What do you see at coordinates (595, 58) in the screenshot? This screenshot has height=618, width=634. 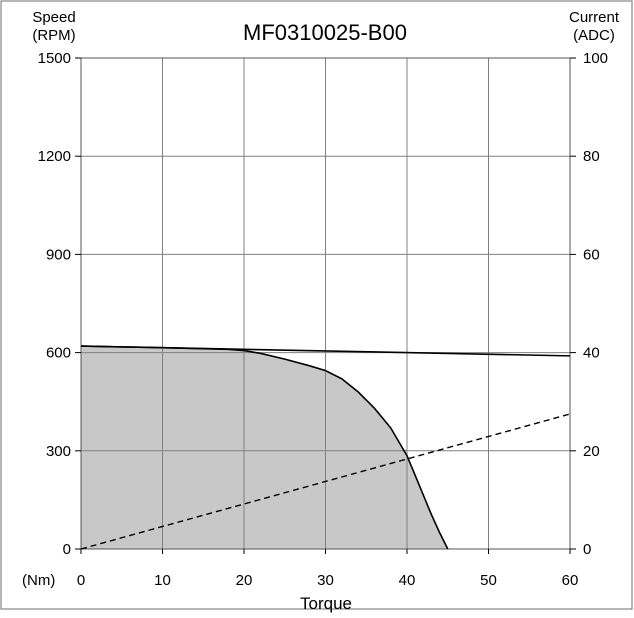 I see `y-right-tick-label: 100` at bounding box center [595, 58].